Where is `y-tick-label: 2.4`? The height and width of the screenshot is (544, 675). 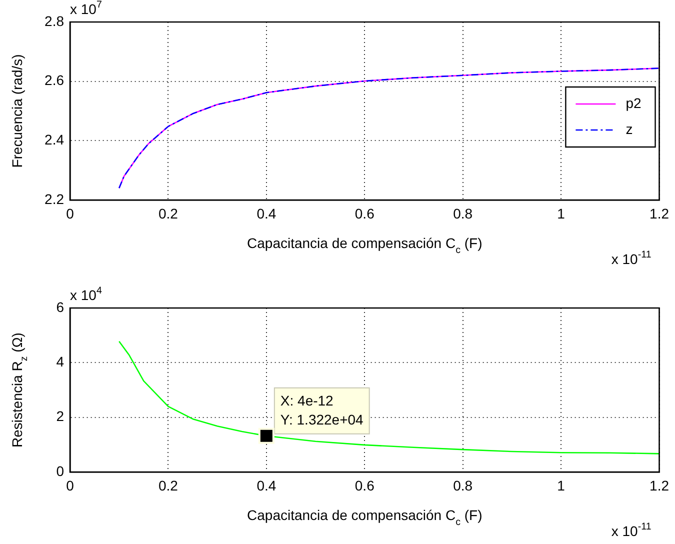 y-tick-label: 2.4 is located at coordinates (54, 140).